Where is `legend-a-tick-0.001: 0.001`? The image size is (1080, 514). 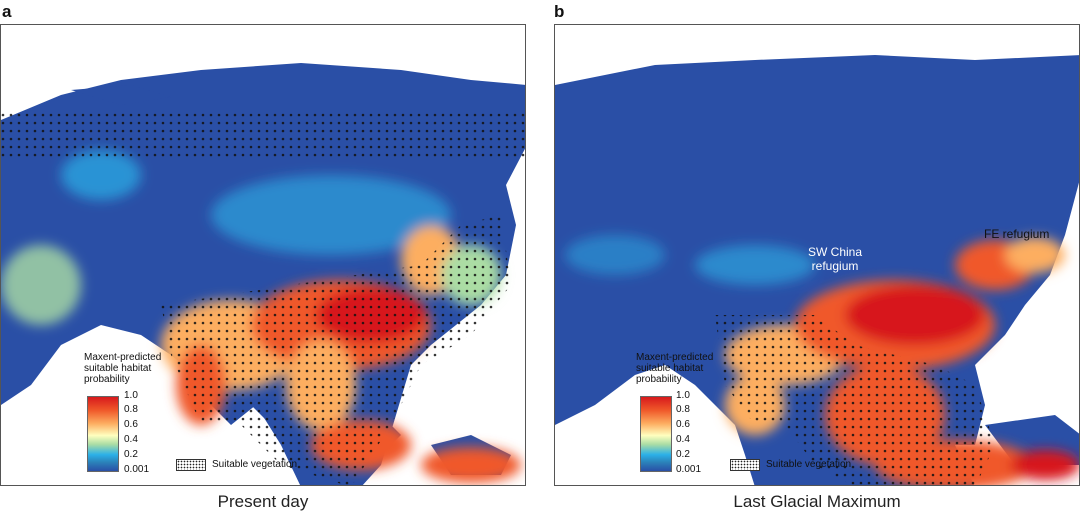 legend-a-tick-0.001: 0.001 is located at coordinates (137, 469).